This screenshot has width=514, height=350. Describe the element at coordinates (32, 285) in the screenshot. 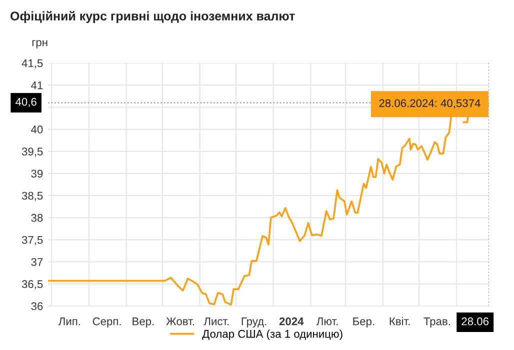

I see `y-tick-label: 36,5` at that location.